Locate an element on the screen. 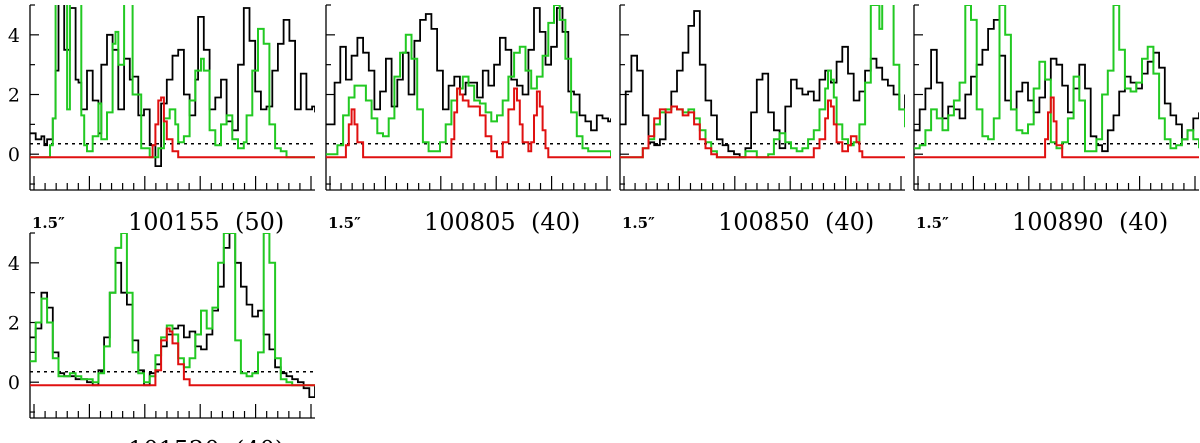 The height and width of the screenshot is (443, 1200). frequency-label: 100805 is located at coordinates (470, 222).